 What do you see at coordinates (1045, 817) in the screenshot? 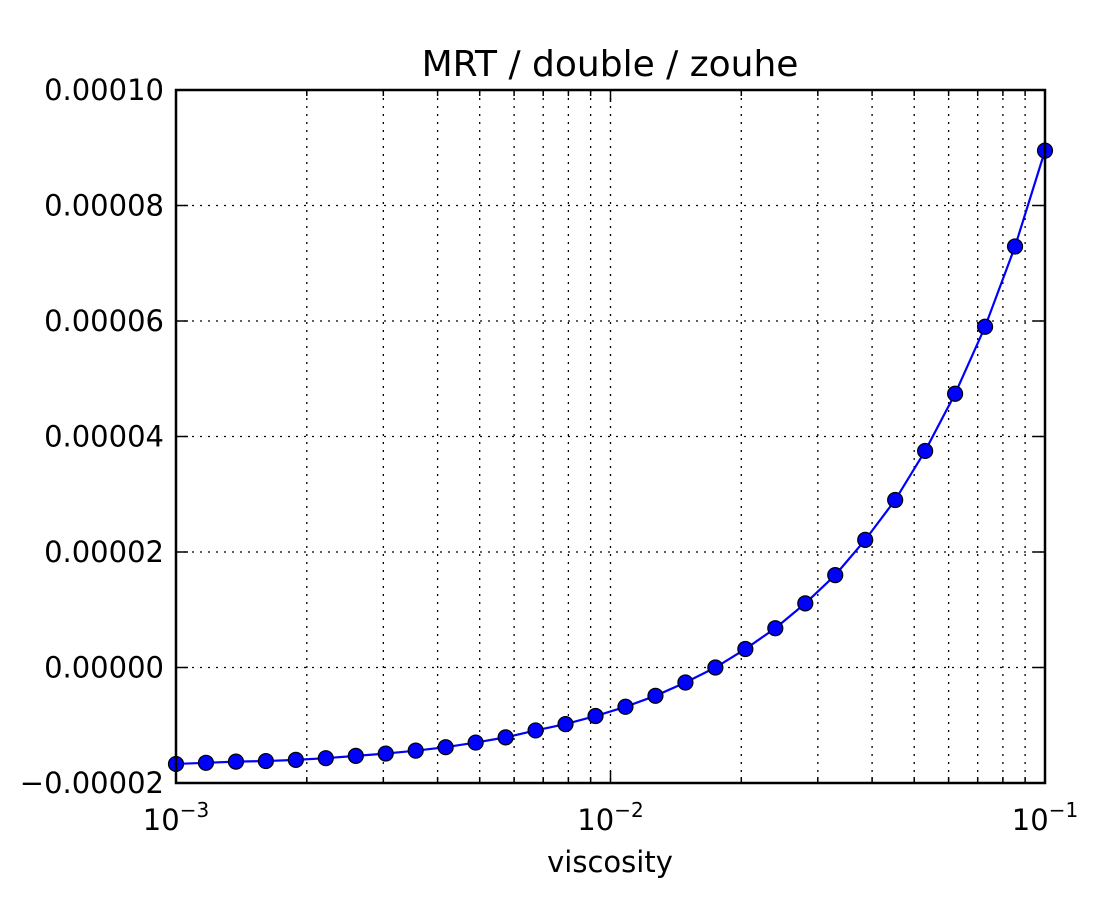
I see `x-tick-label: 10⁻¹` at bounding box center [1045, 817].